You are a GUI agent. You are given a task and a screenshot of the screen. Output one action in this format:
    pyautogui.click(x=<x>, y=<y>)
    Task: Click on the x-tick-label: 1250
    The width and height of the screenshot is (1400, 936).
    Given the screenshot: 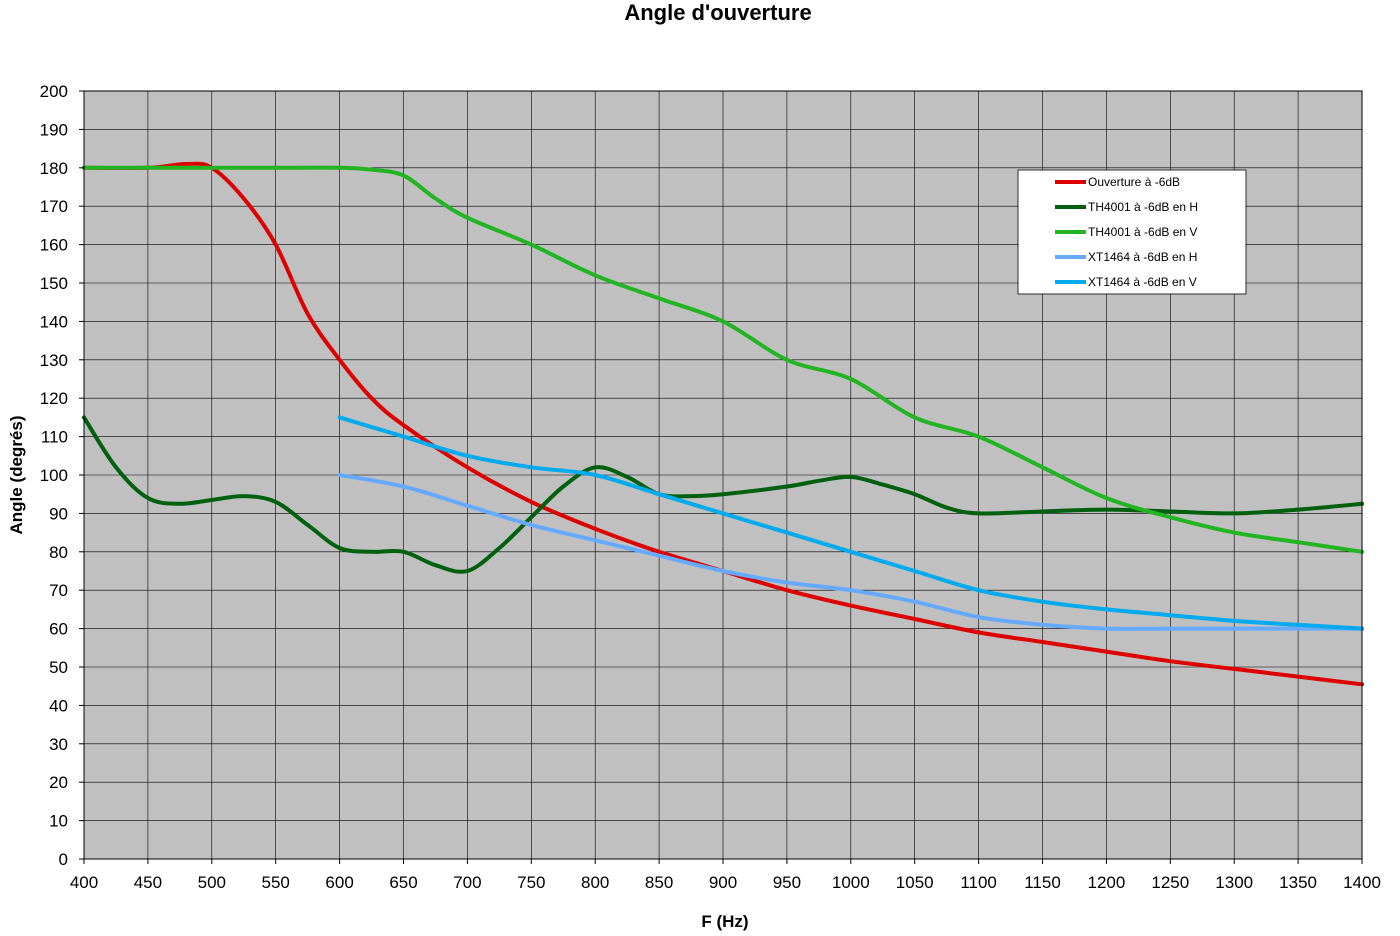 What is the action you would take?
    pyautogui.click(x=1170, y=882)
    